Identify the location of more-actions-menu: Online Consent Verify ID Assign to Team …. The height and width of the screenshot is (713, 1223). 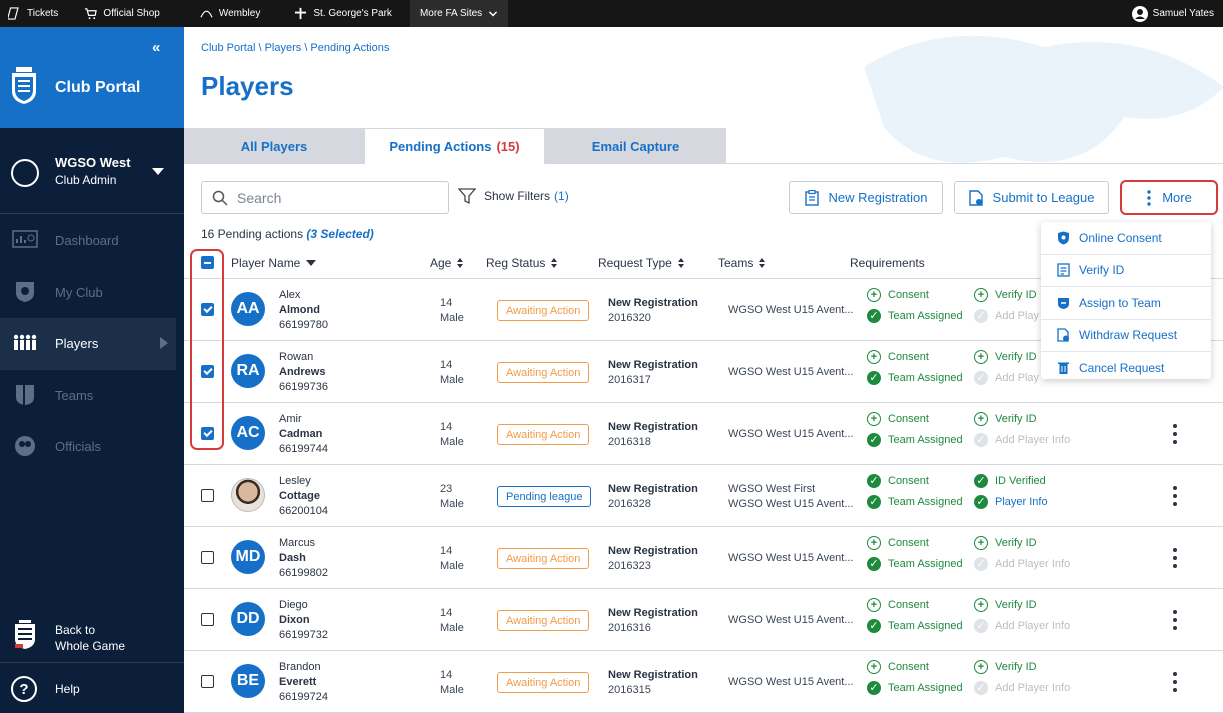
(1126, 300).